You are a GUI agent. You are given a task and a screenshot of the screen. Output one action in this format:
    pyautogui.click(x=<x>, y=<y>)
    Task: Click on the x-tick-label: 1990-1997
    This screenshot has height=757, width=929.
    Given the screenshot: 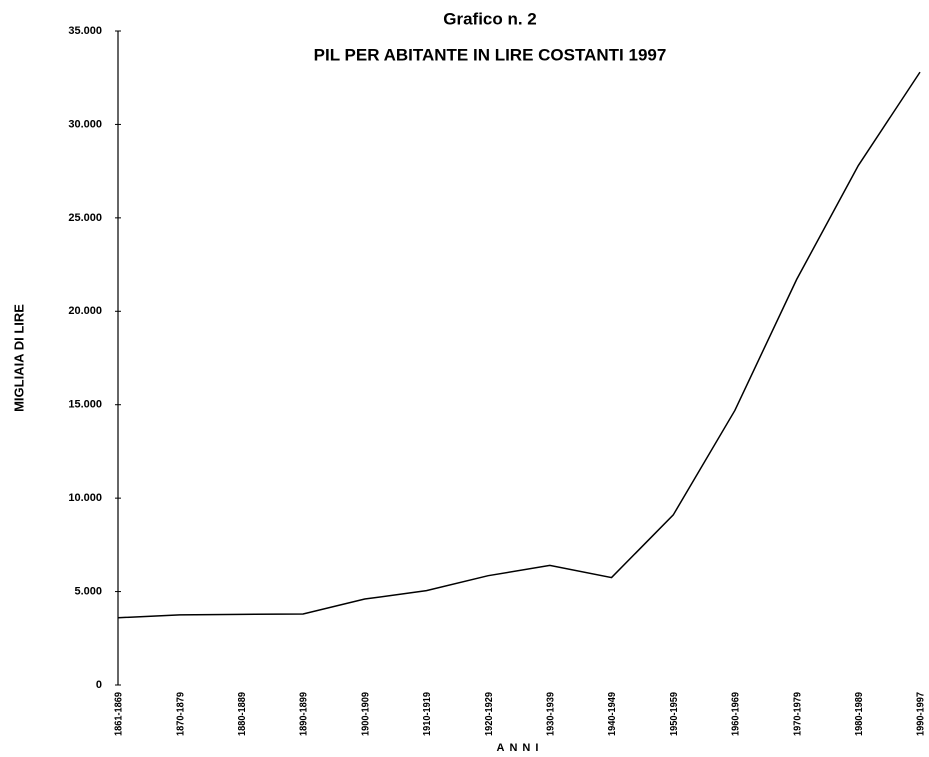 What is the action you would take?
    pyautogui.click(x=921, y=714)
    